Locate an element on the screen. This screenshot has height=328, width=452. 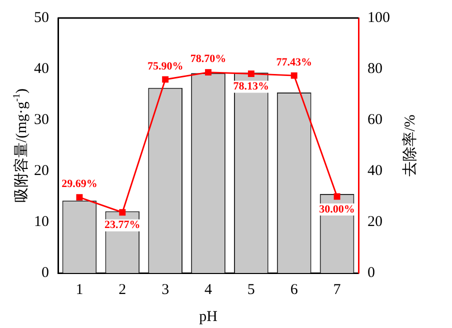
y-tick-label: 40 is located at coordinates (41, 68).